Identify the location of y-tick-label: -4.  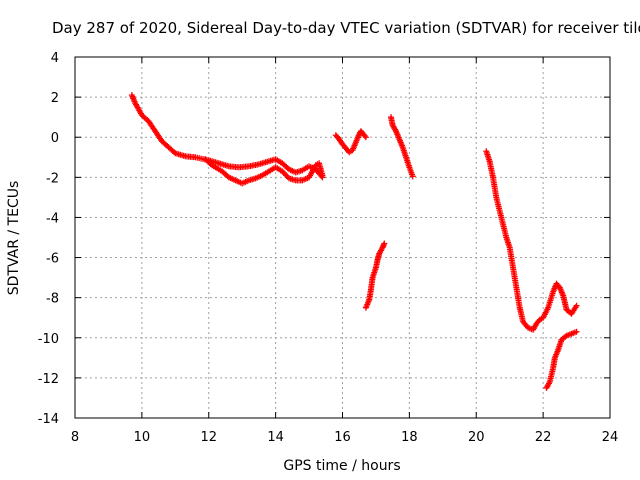
(52, 218).